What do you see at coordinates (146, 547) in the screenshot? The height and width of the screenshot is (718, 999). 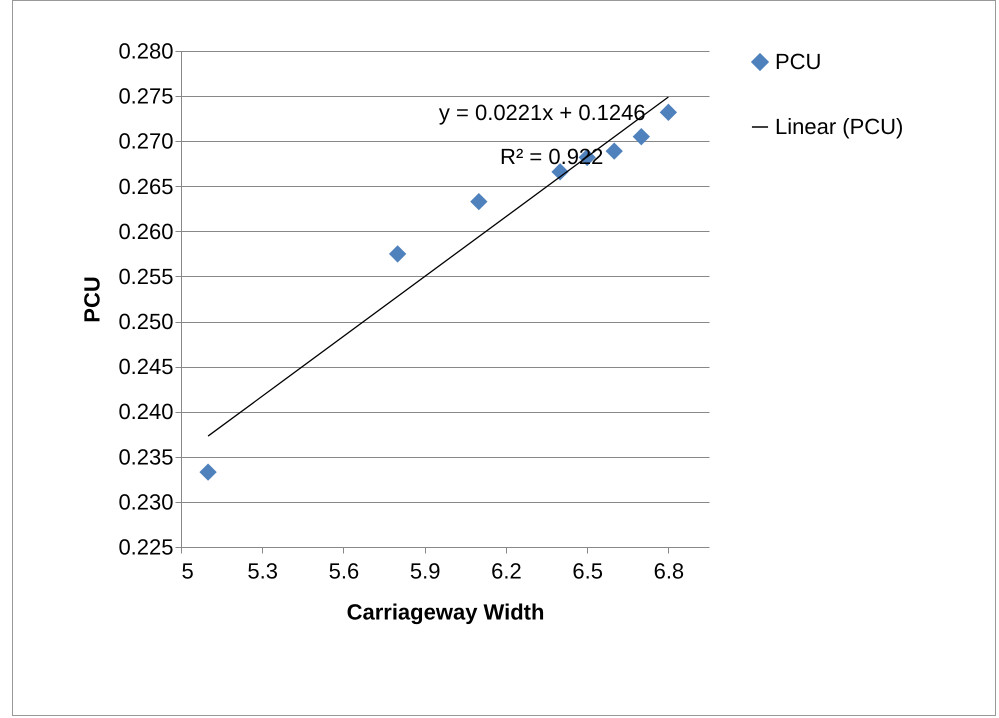 I see `y-tick-label: 0.225` at bounding box center [146, 547].